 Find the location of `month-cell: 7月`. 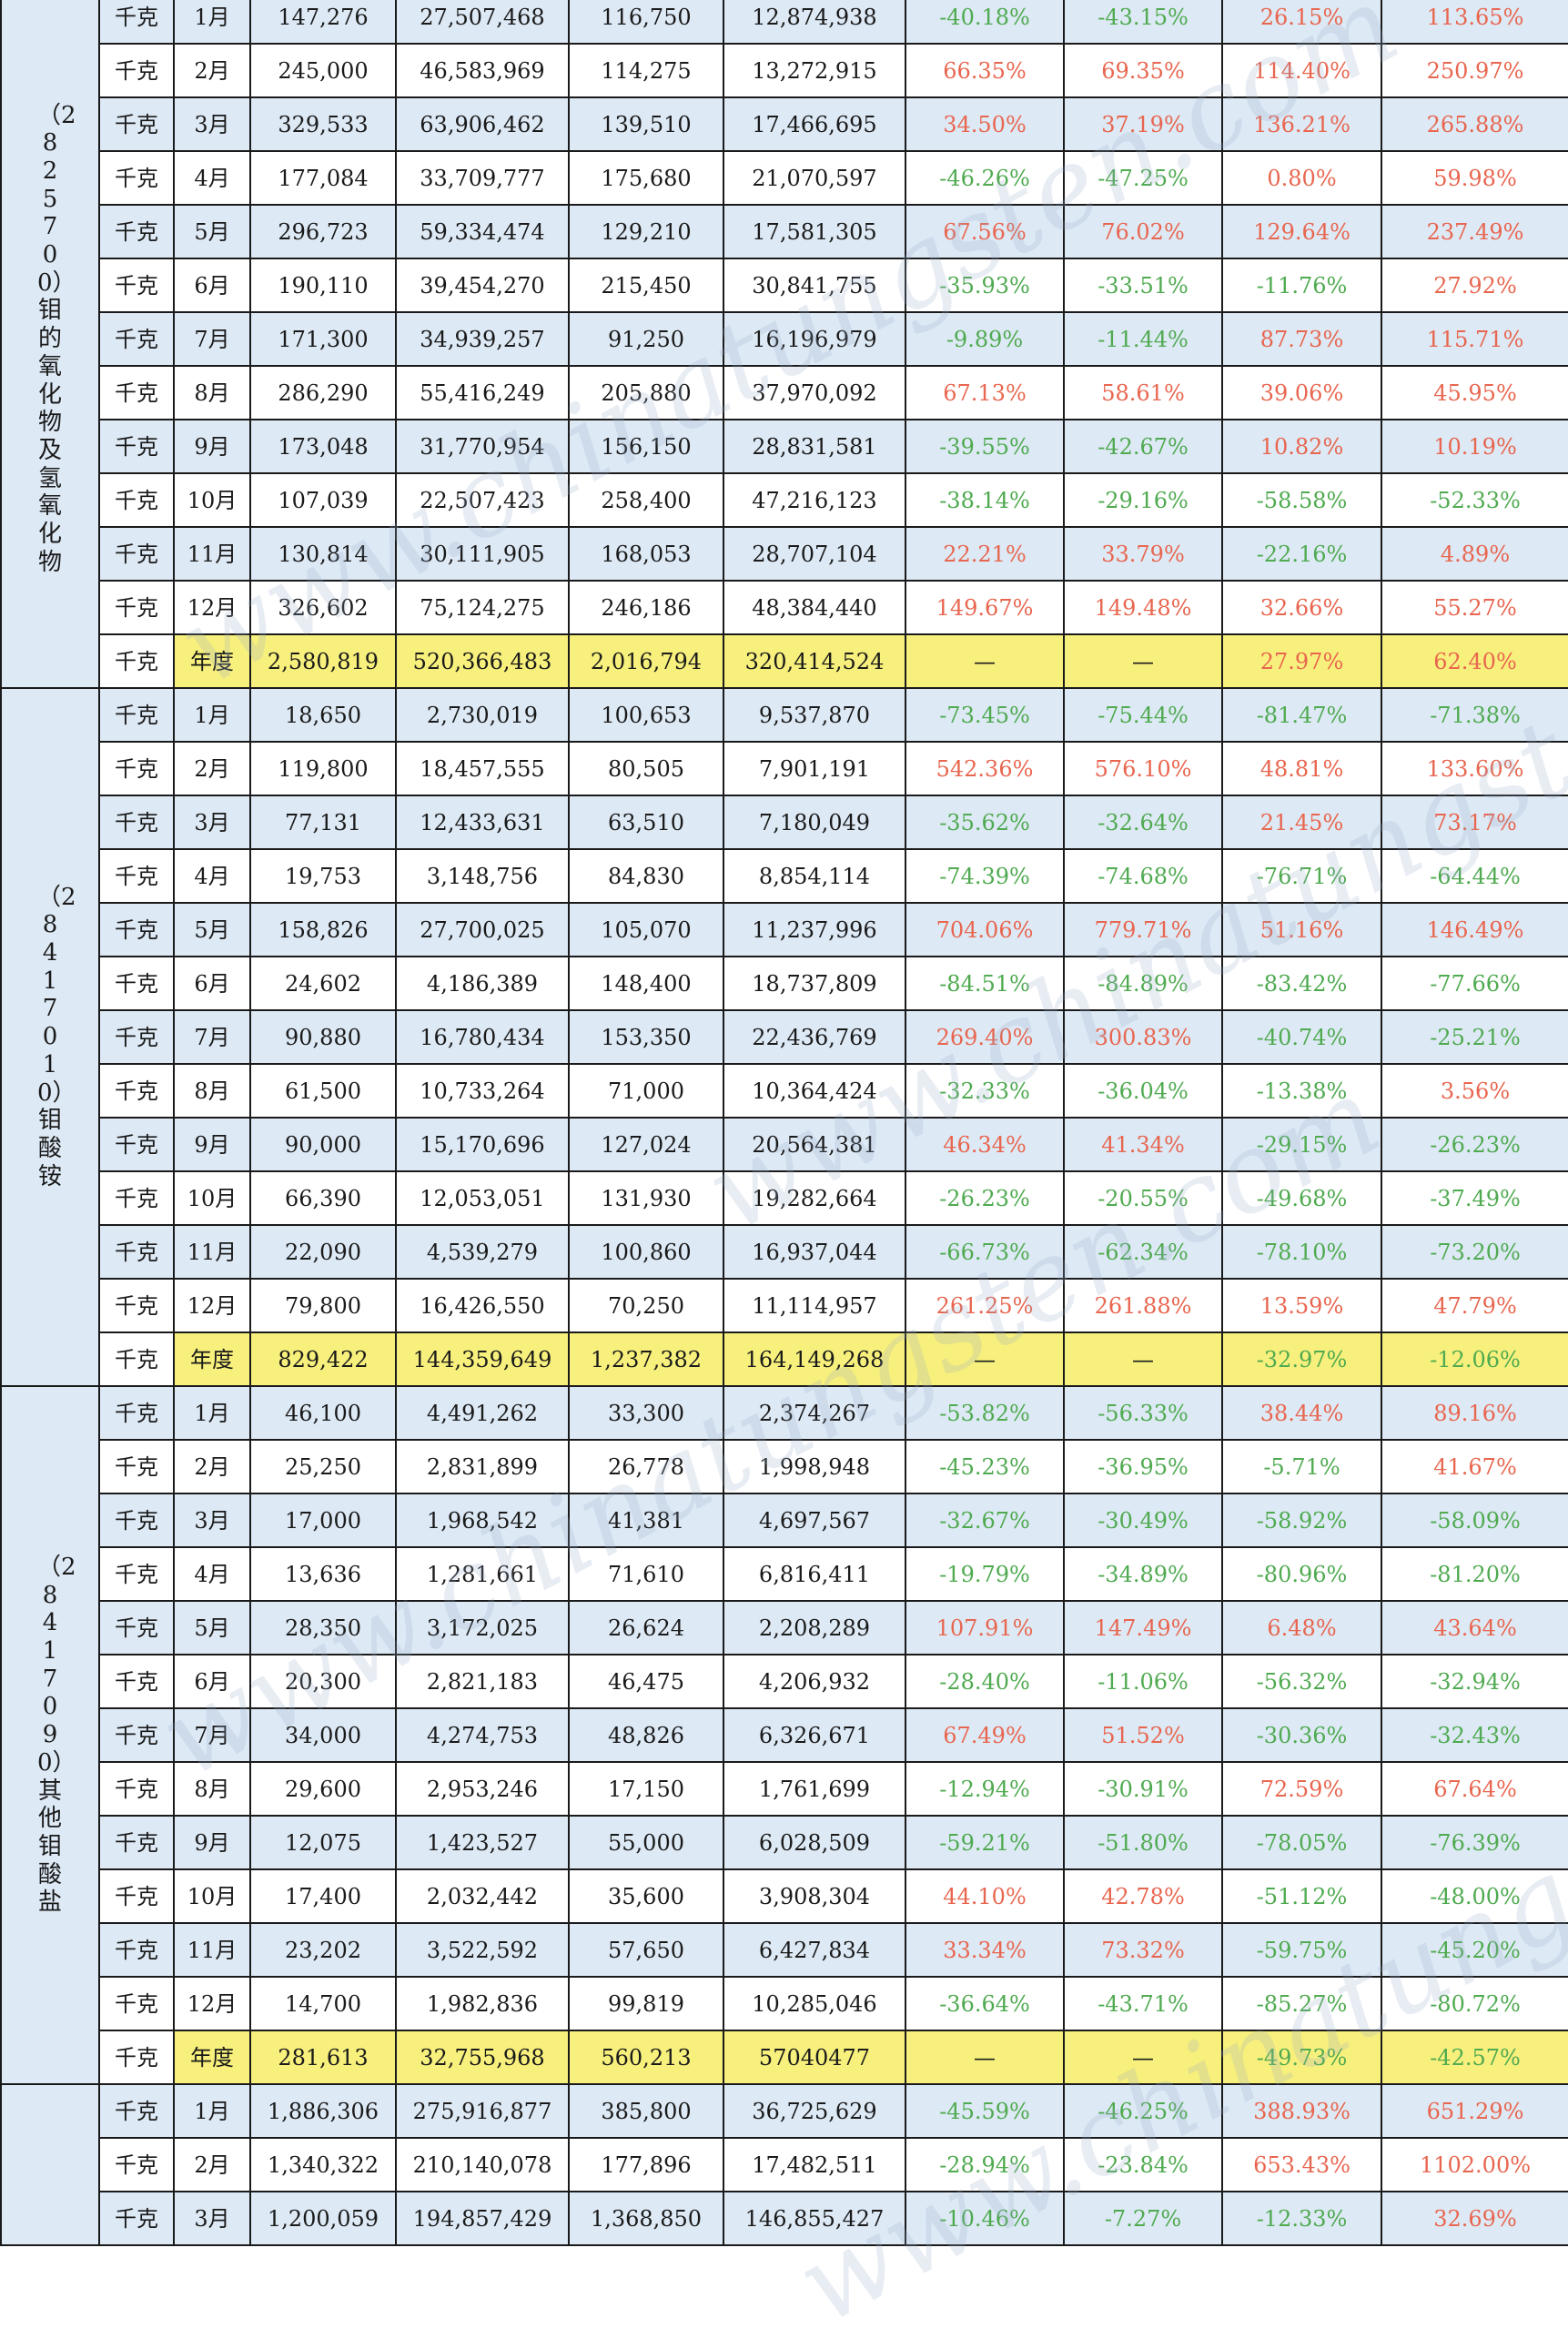

month-cell: 7月 is located at coordinates (212, 1037).